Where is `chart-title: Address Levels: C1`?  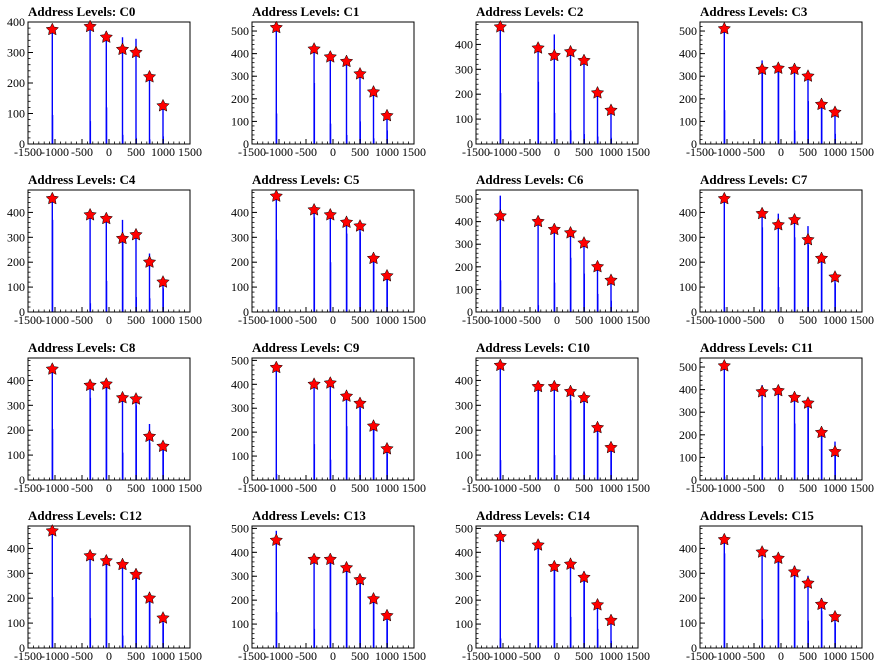
chart-title: Address Levels: C1 is located at coordinates (306, 11).